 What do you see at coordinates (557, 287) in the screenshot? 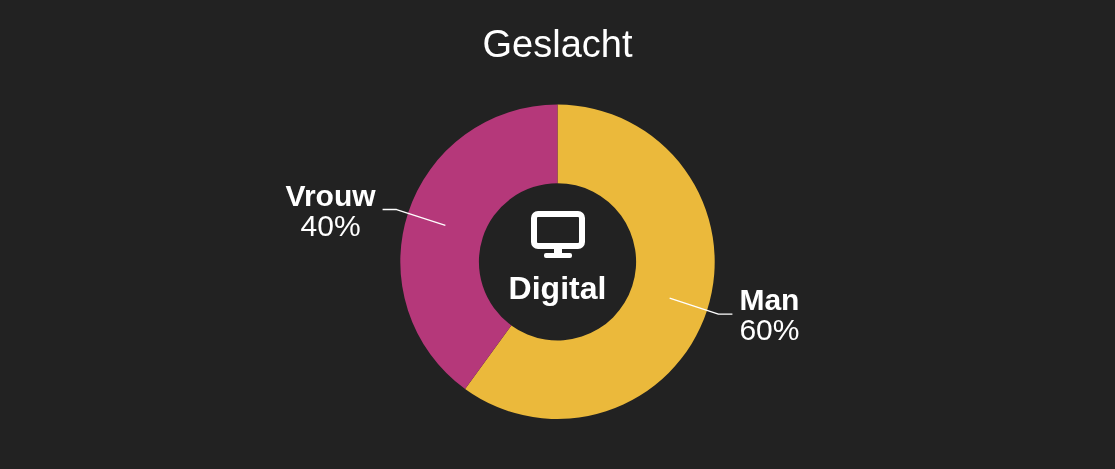
I see `text: Digital` at bounding box center [557, 287].